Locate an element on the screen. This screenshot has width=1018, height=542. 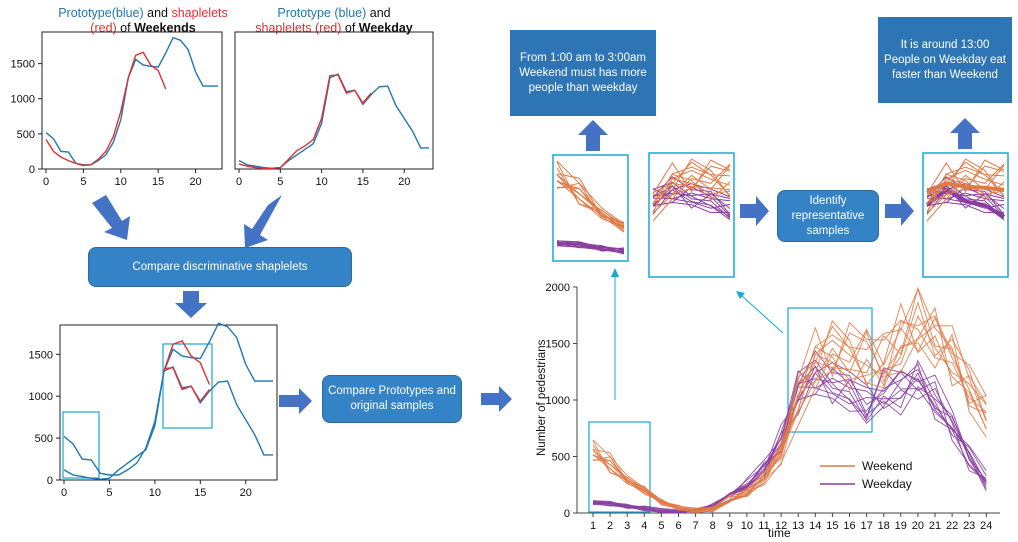
identify-samples-box: Identify representative samples is located at coordinates (828, 216).